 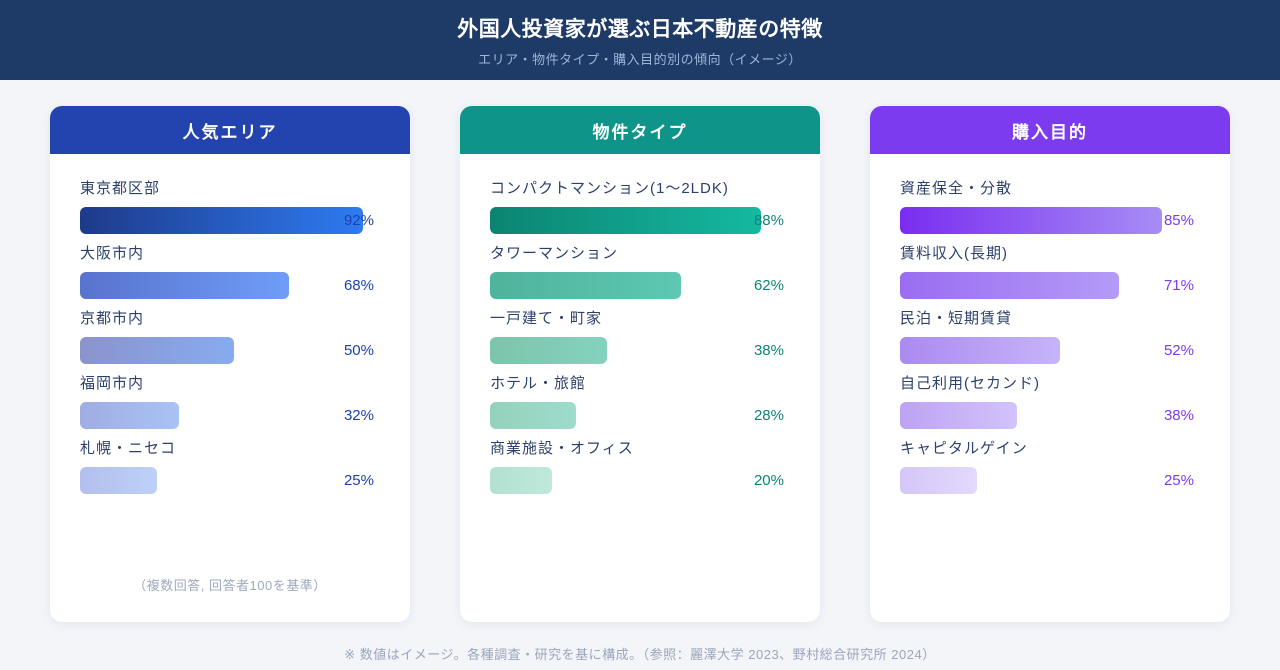 I want to click on bar-track: 71%, so click(x=1054, y=285).